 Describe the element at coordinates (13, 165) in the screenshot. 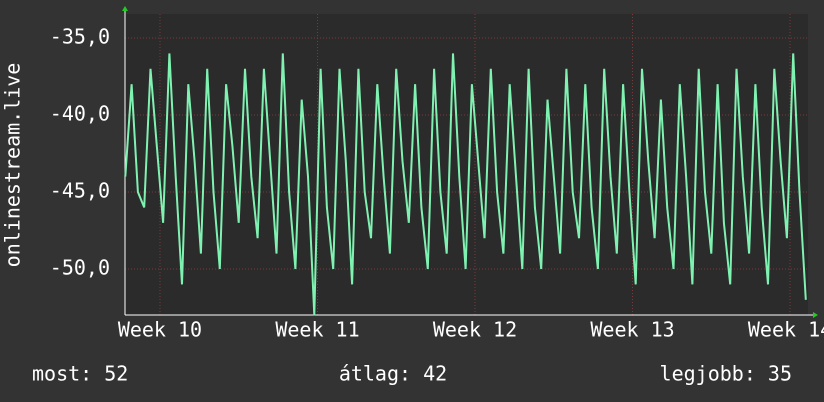

I see `y-axis-label: onlinestream.live` at that location.